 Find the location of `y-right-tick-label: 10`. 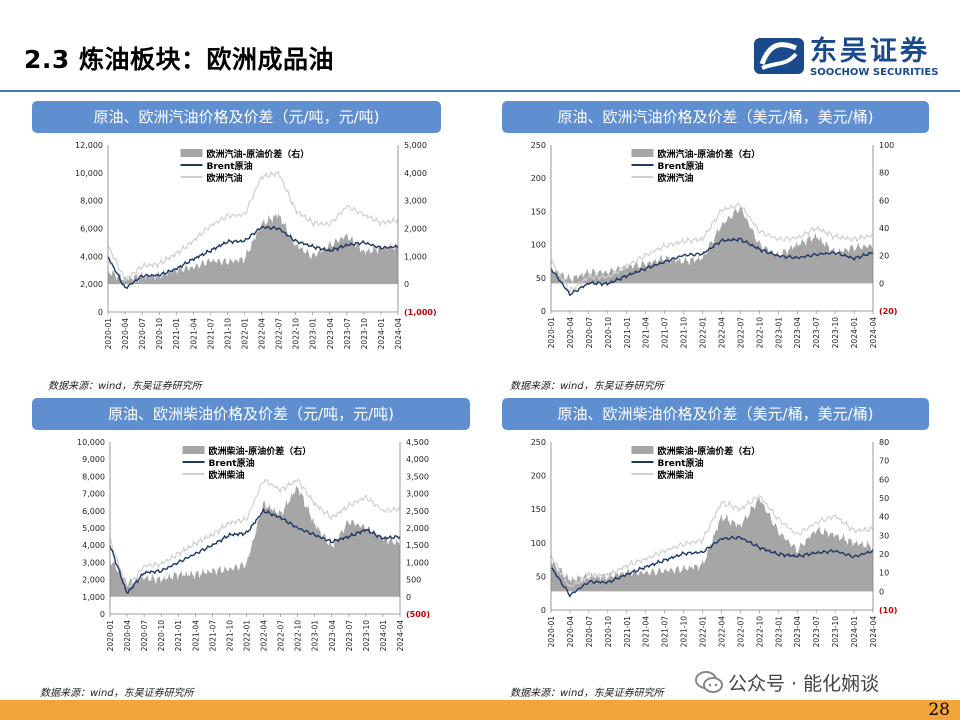

y-right-tick-label: 10 is located at coordinates (884, 573).